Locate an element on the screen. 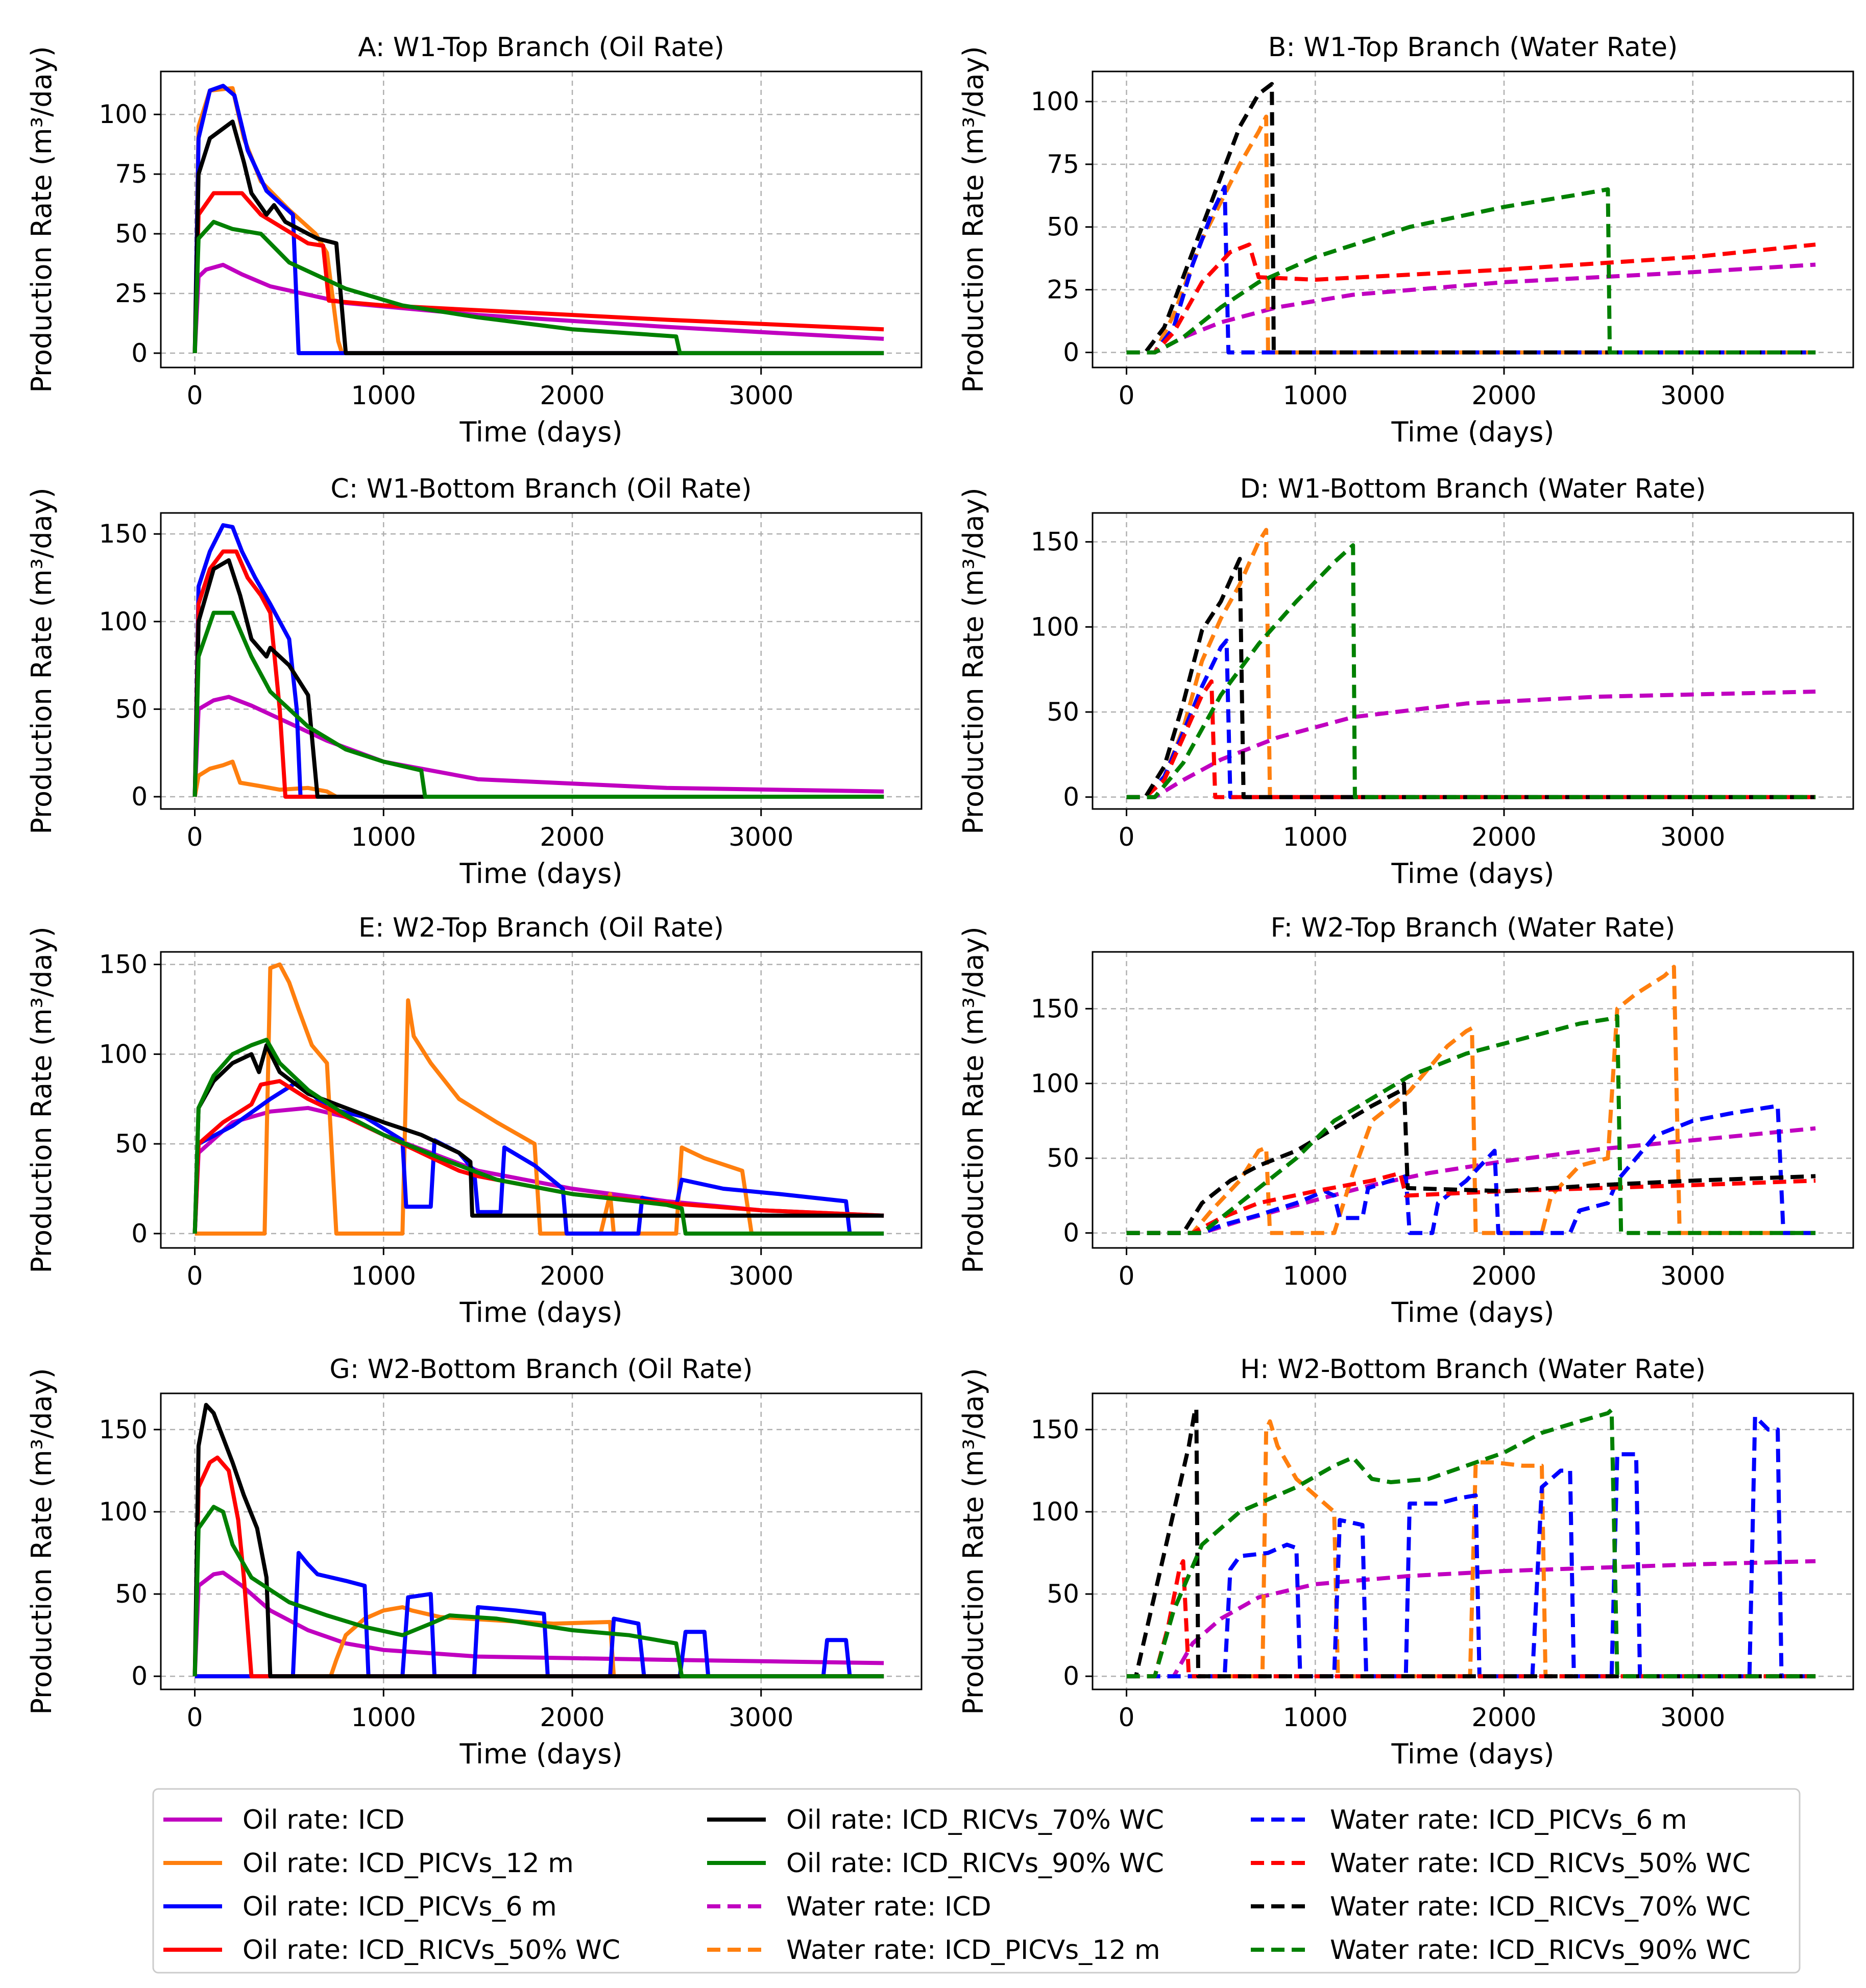 The width and height of the screenshot is (1866, 1988). legend-item-wat_ricv50: Water rate: ICD_RICVs_50% WC is located at coordinates (1501, 1863).